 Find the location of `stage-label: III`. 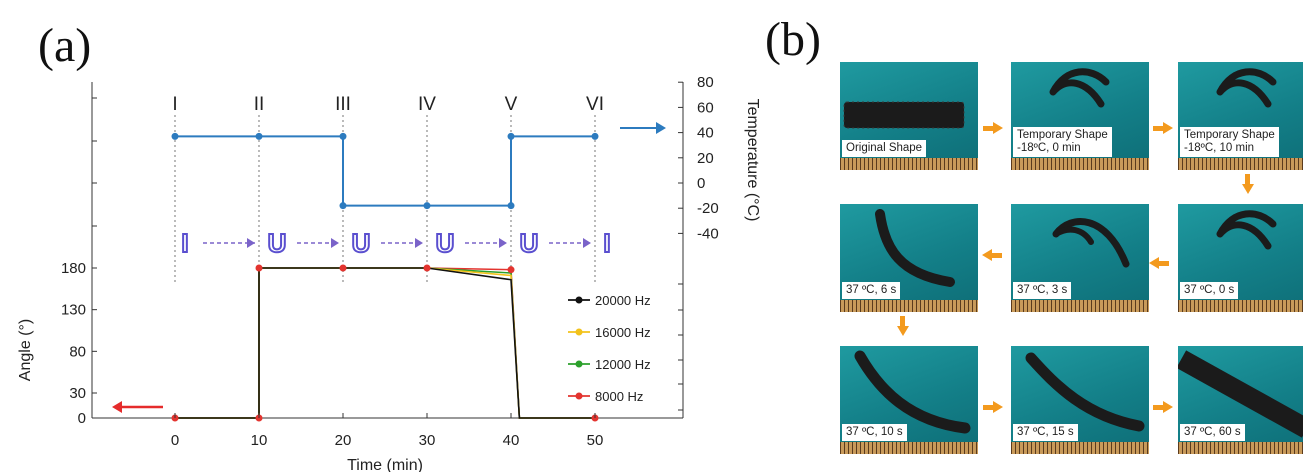

stage-label: III is located at coordinates (343, 104).